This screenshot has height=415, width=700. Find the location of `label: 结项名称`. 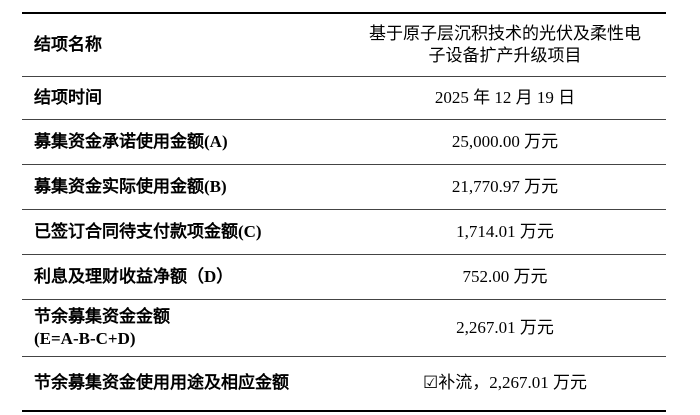

label: 结项名称 is located at coordinates (183, 44).